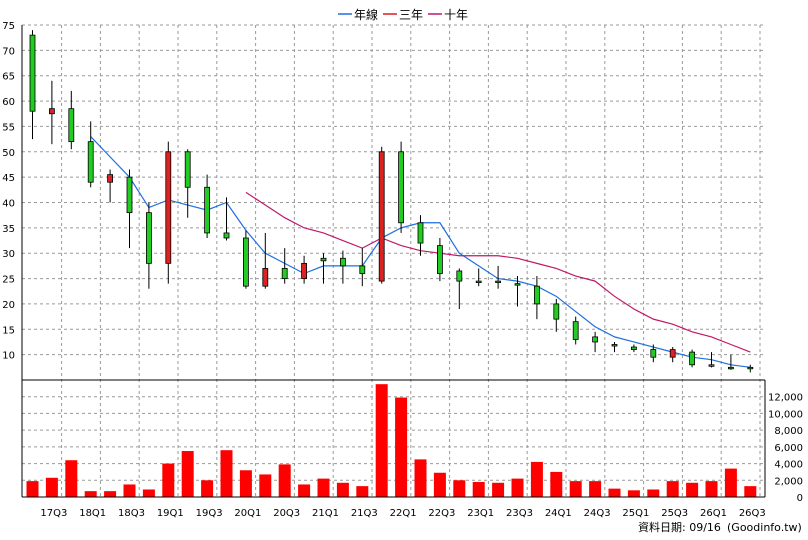  Describe the element at coordinates (411, 15) in the screenshot. I see `legend-label-three-year: 三年` at that location.